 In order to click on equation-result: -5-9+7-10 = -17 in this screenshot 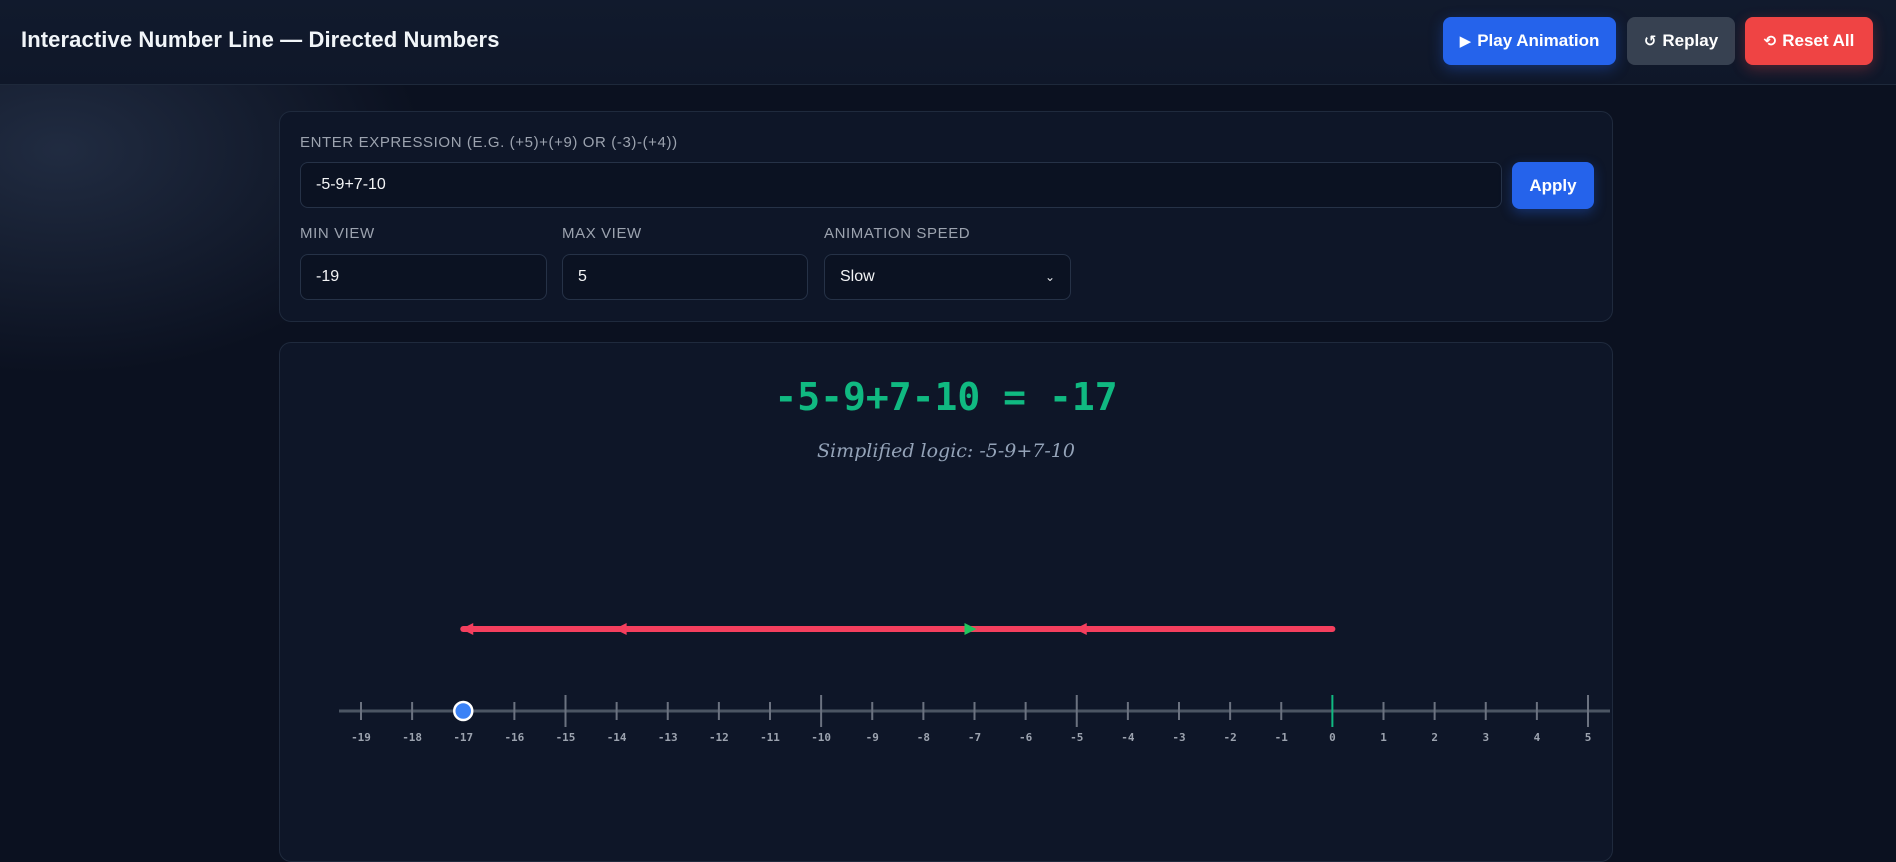, I will do `click(946, 397)`.